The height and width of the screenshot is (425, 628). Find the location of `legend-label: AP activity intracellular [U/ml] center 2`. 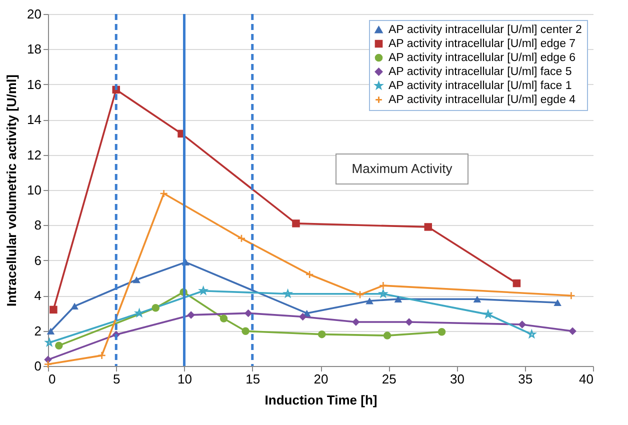

legend-label: AP activity intracellular [U/ml] center 2 is located at coordinates (485, 30).